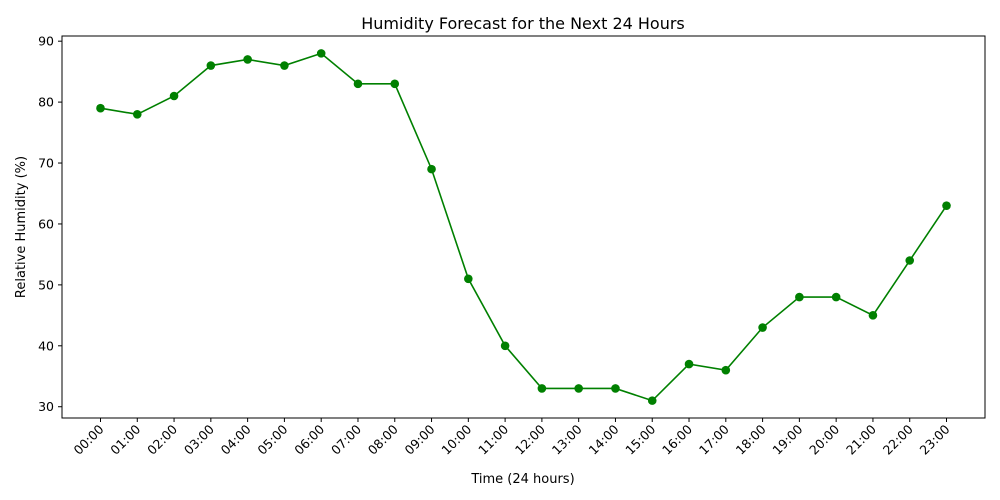 The image size is (1000, 500). What do you see at coordinates (420, 439) in the screenshot?
I see `x-tick-label: 09:00` at bounding box center [420, 439].